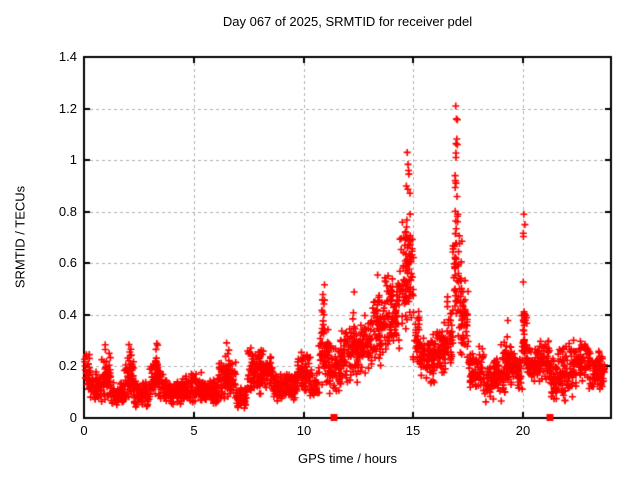 The height and width of the screenshot is (480, 640). What do you see at coordinates (73, 159) in the screenshot?
I see `y-tick-label: 1` at bounding box center [73, 159].